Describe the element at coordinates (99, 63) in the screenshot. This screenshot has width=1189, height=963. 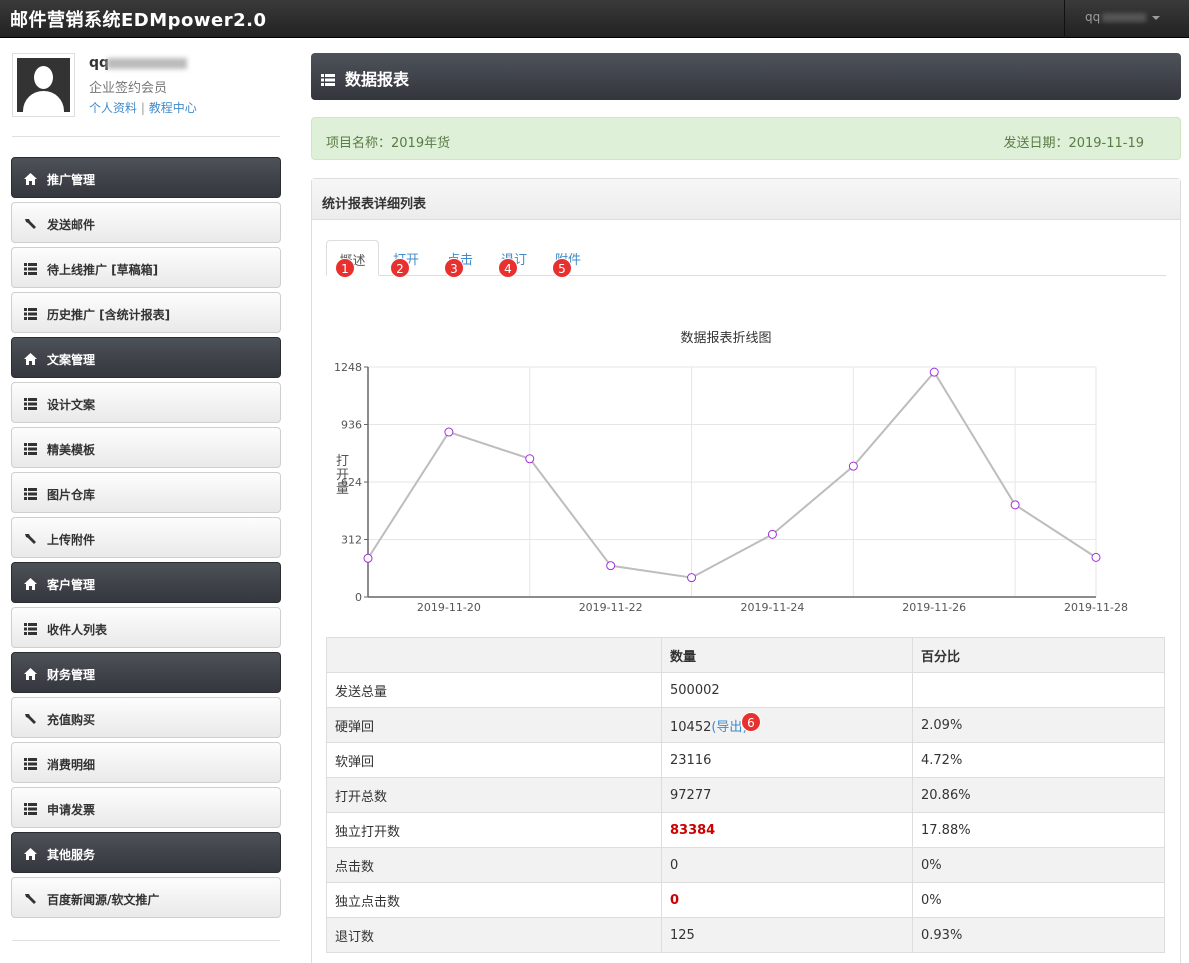
I see `profile-name-text: qq` at that location.